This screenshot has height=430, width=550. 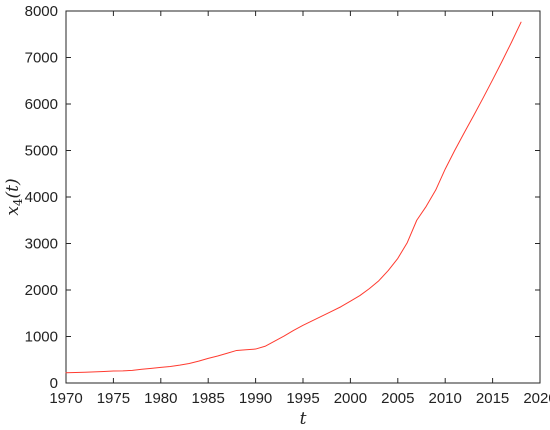 What do you see at coordinates (41, 244) in the screenshot?
I see `y-tick-label: 3000` at bounding box center [41, 244].